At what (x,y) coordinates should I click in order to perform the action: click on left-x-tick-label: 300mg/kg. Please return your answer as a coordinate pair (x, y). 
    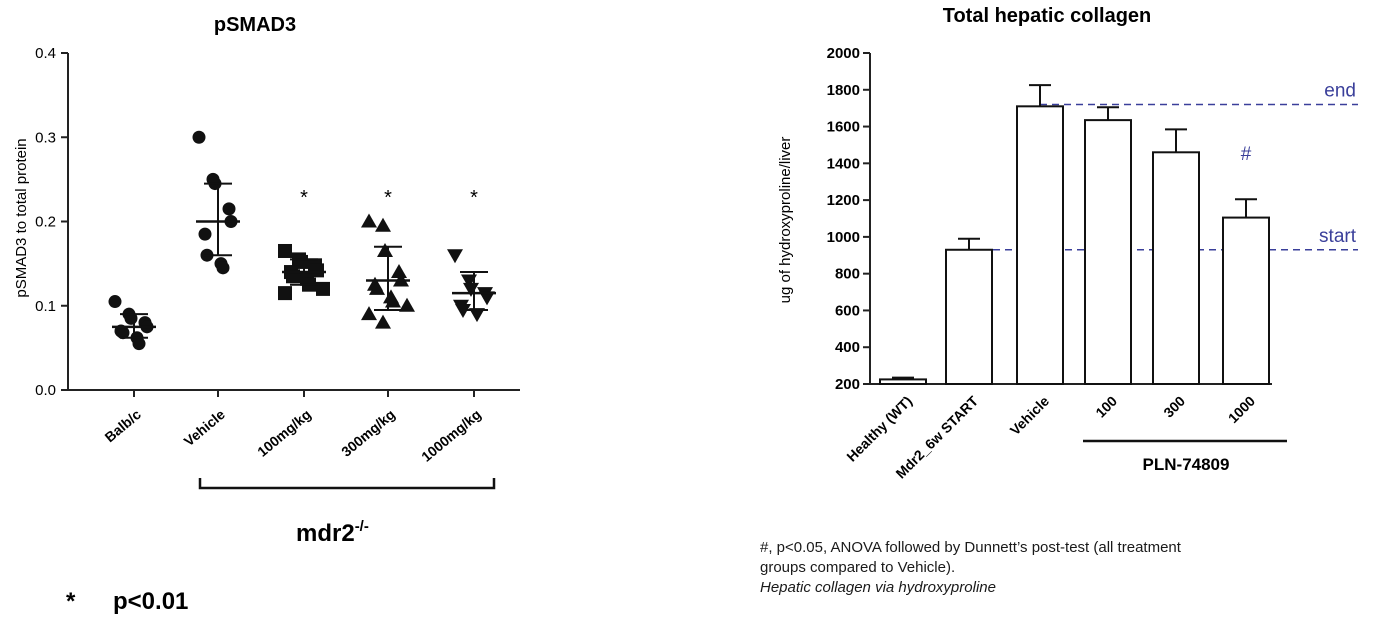
    Looking at the image, I should click on (368, 433).